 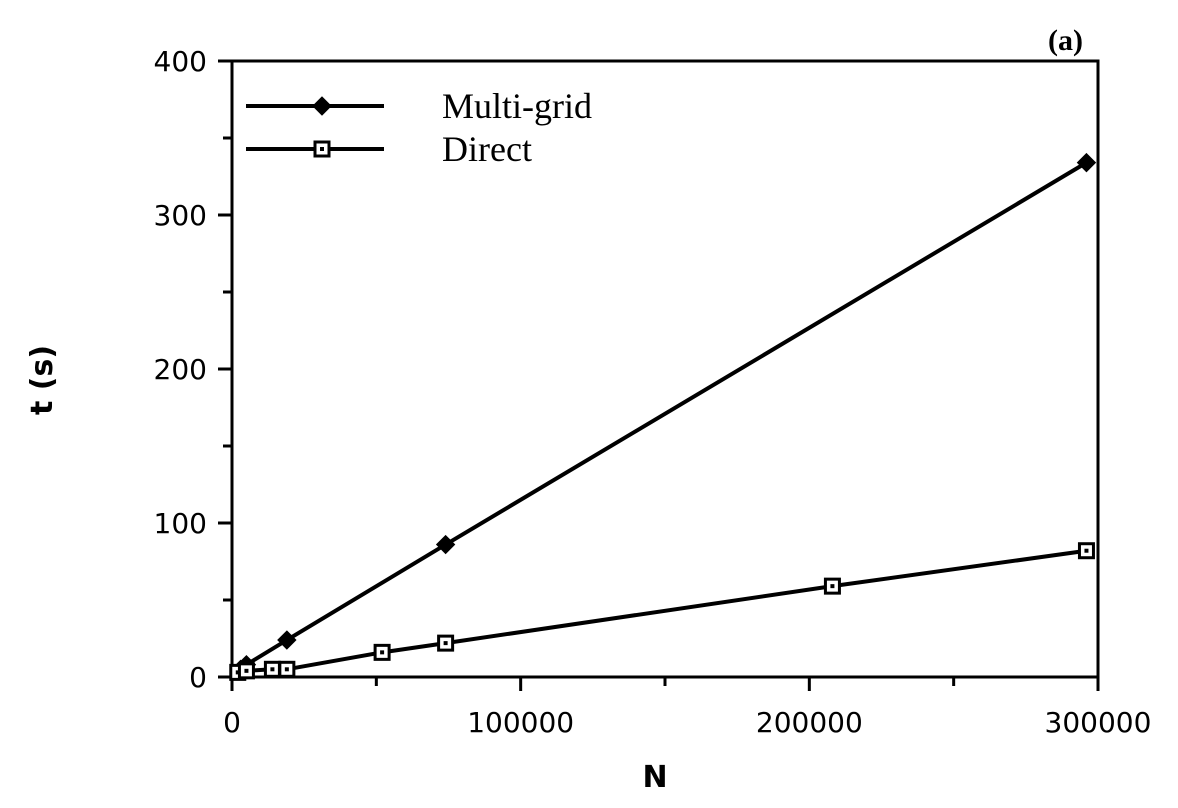 What do you see at coordinates (520, 722) in the screenshot?
I see `x-tick-label: 100000` at bounding box center [520, 722].